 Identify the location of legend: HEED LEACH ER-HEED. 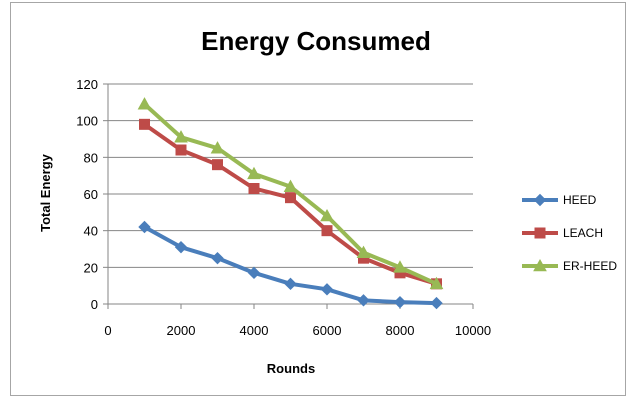
(569, 233).